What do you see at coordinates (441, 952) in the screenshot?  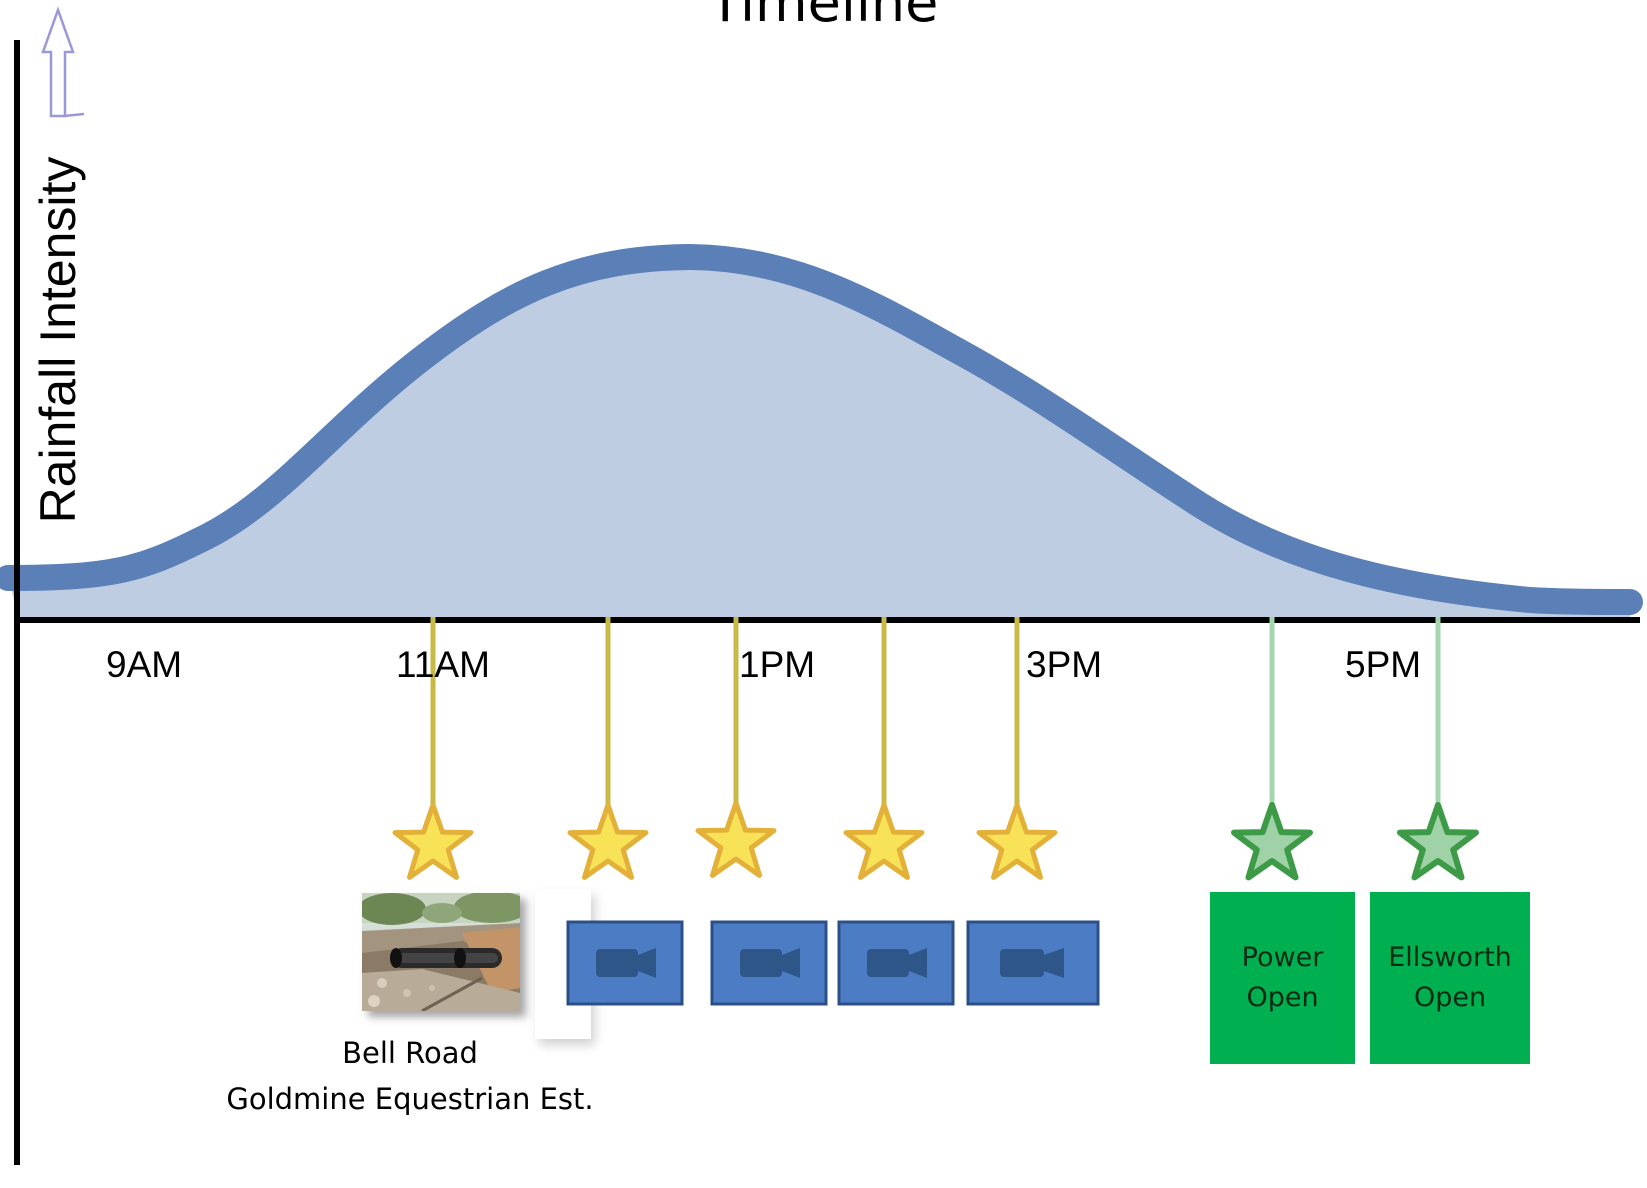 I see `culvert-photo` at bounding box center [441, 952].